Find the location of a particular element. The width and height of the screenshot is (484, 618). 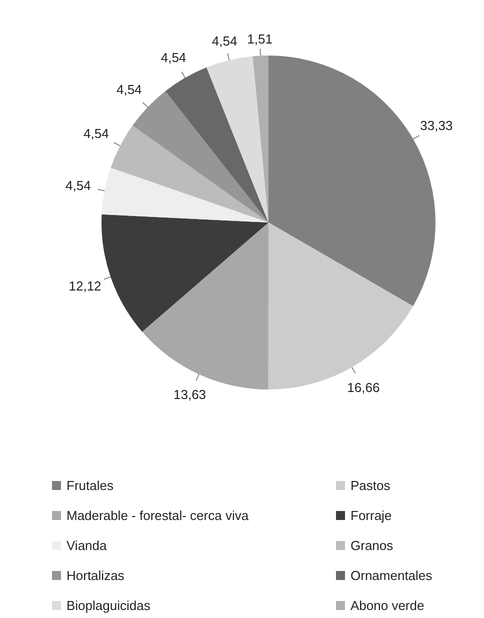

data-label: 16,66 is located at coordinates (363, 387).